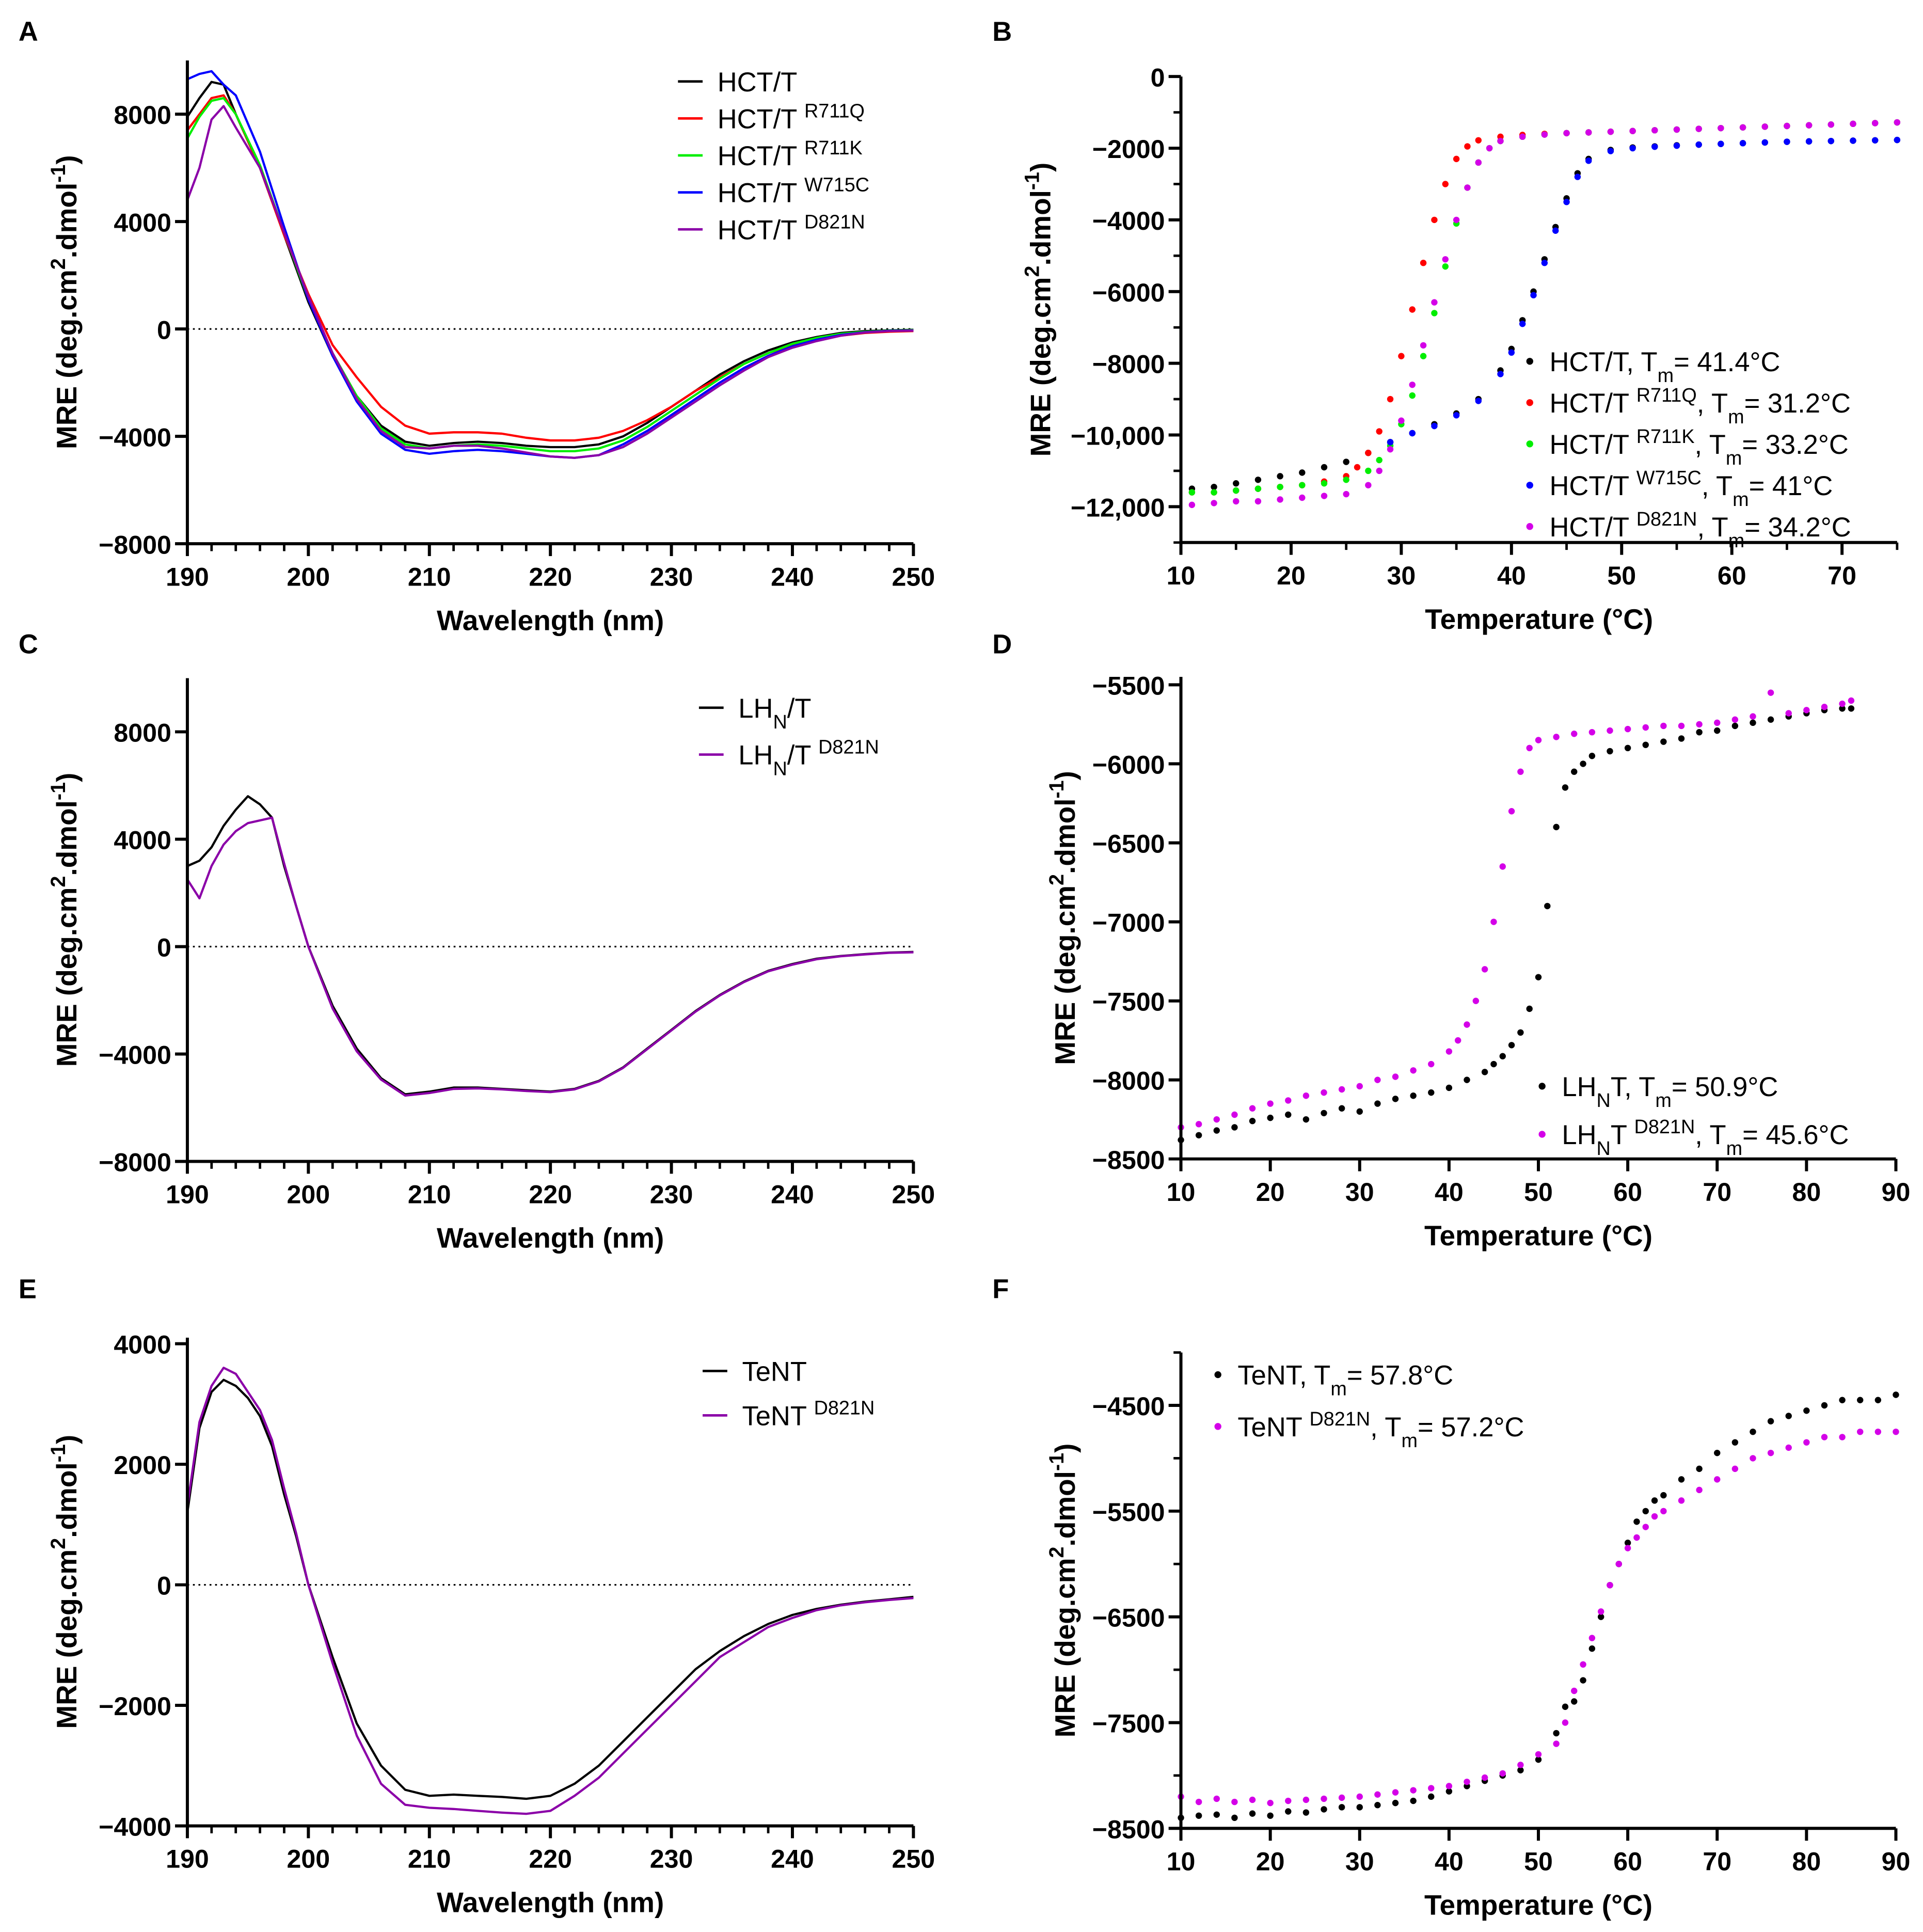  I want to click on text-part: ), so click(67, 777).